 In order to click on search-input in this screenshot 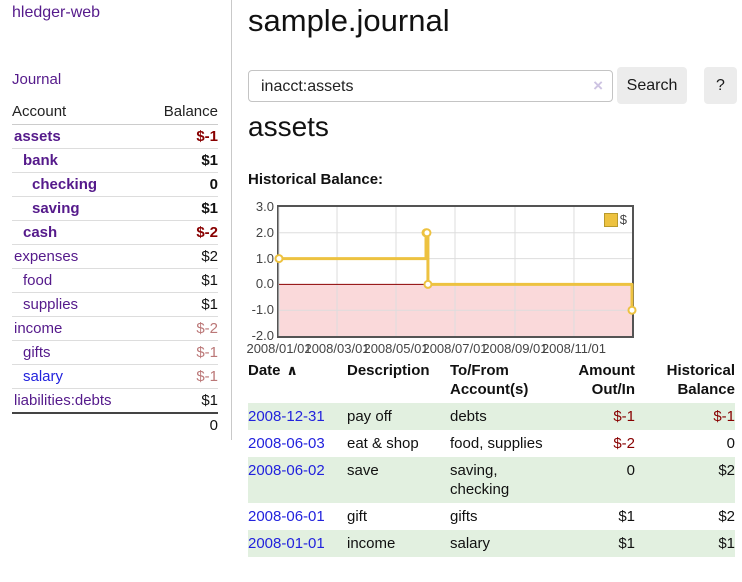, I will do `click(426, 87)`.